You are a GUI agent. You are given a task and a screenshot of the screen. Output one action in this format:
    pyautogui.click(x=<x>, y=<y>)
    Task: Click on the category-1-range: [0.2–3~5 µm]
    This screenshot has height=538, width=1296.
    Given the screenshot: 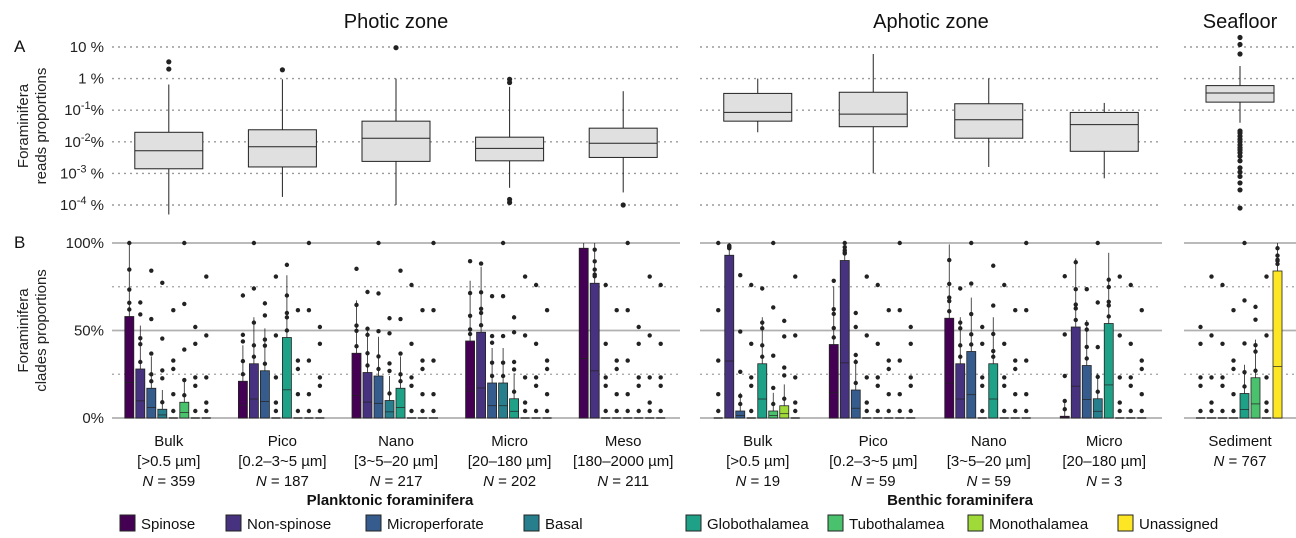 What is the action you would take?
    pyautogui.click(x=282, y=461)
    